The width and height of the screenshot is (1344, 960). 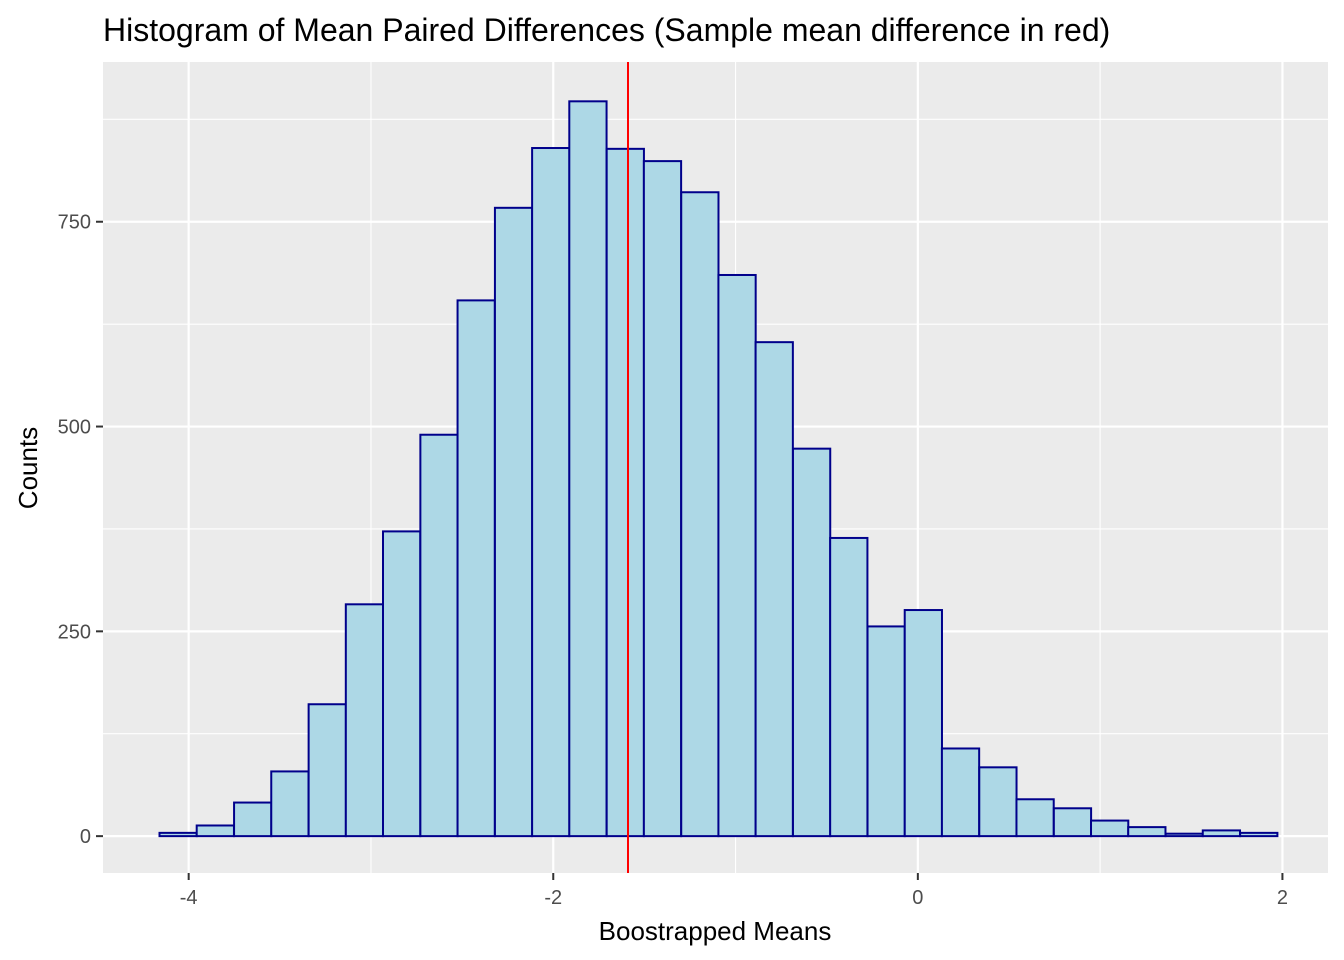 What do you see at coordinates (715, 931) in the screenshot?
I see `x-axis-title: Boostrapped Means` at bounding box center [715, 931].